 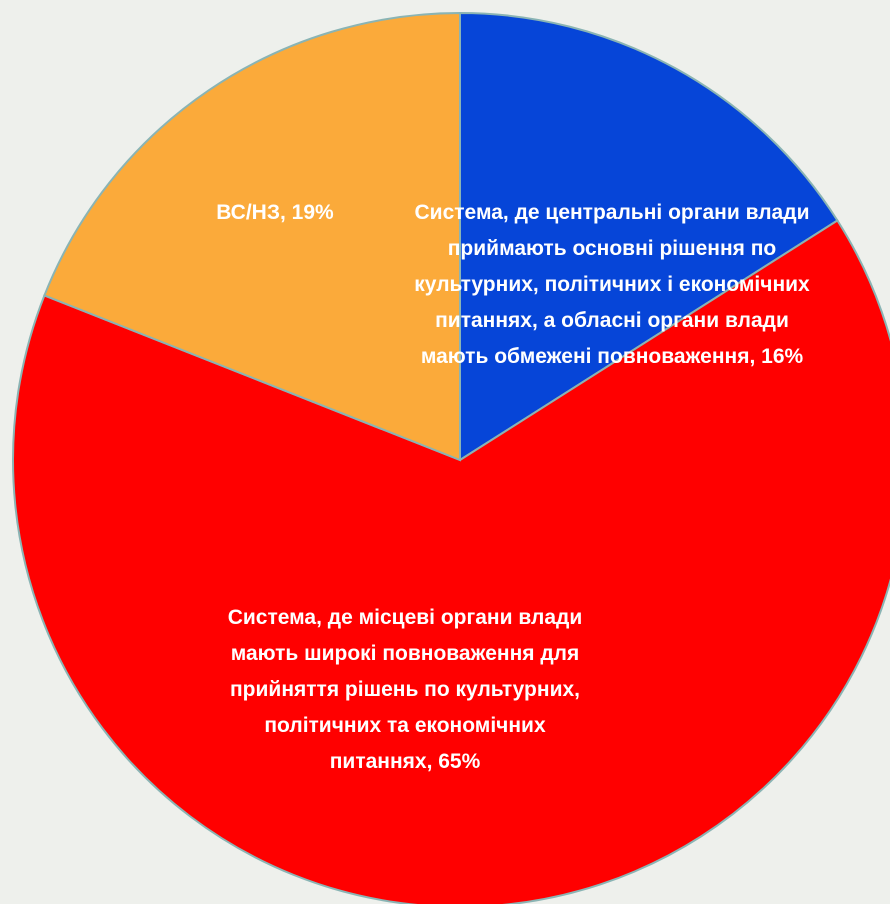 I want to click on data-label: ВС/НЗ, 19%, so click(x=275, y=212).